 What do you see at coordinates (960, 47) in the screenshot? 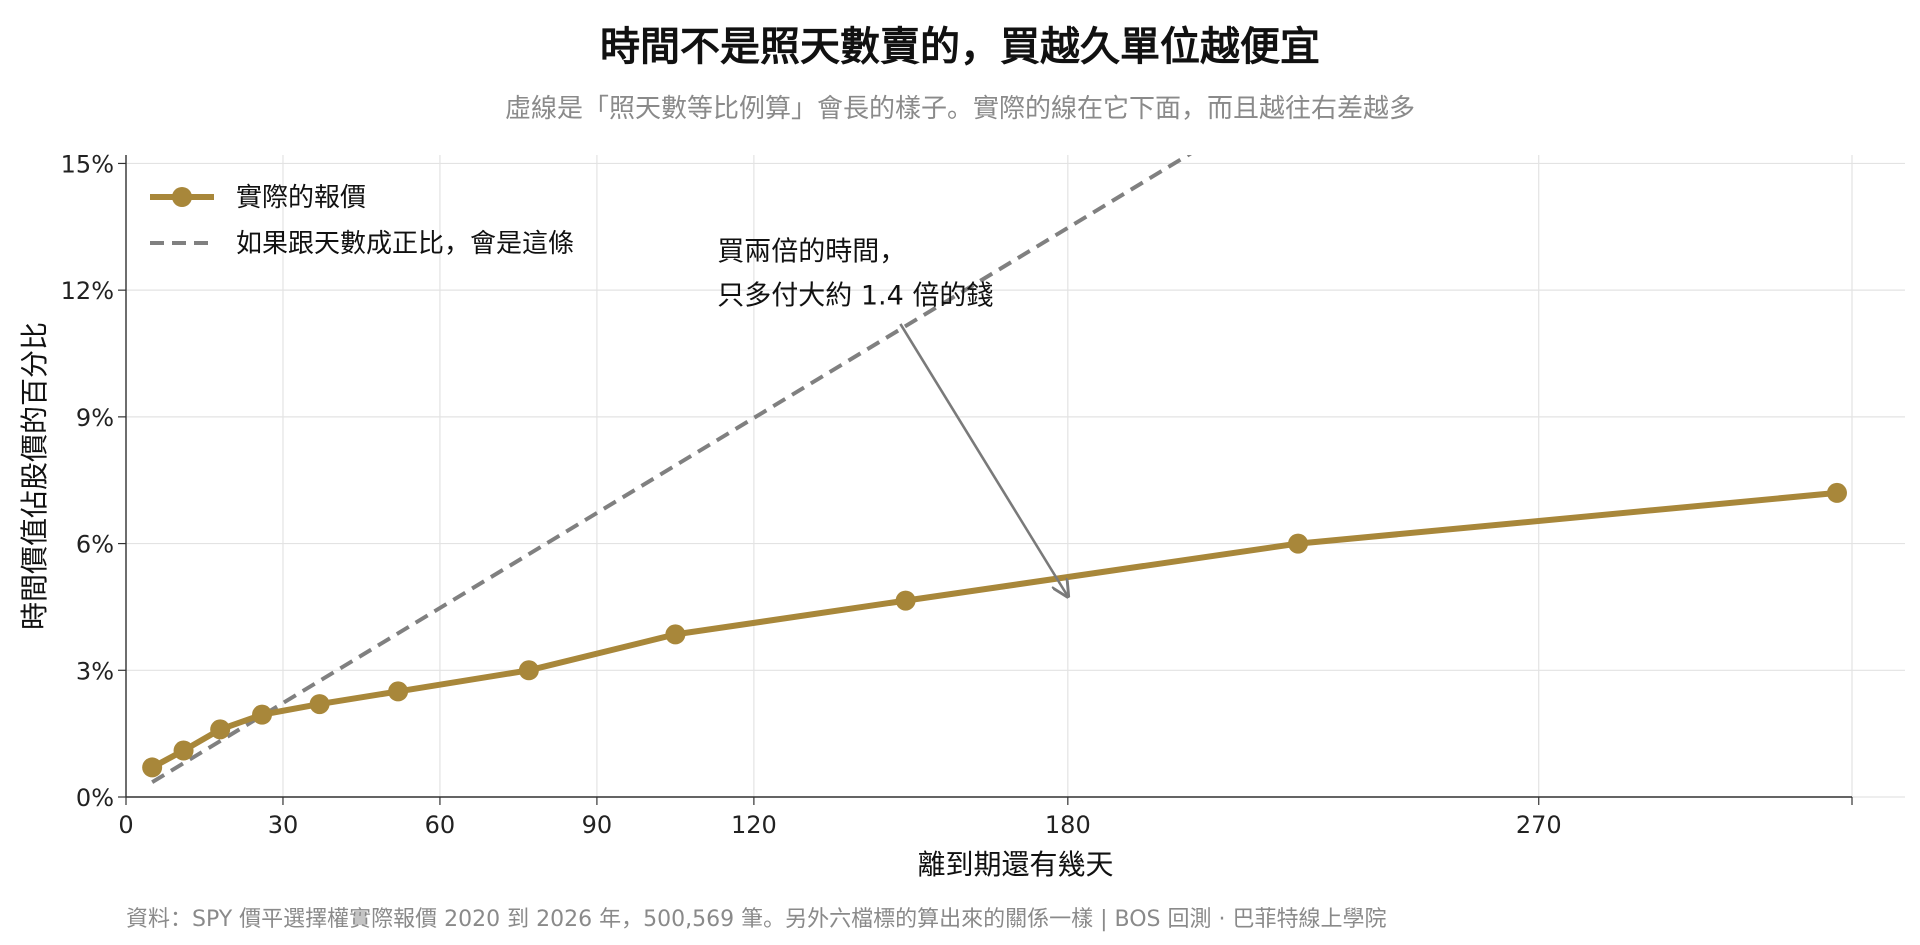
I see `chart-title: 時間不是照天數賣的，買越久單位越便宜` at bounding box center [960, 47].